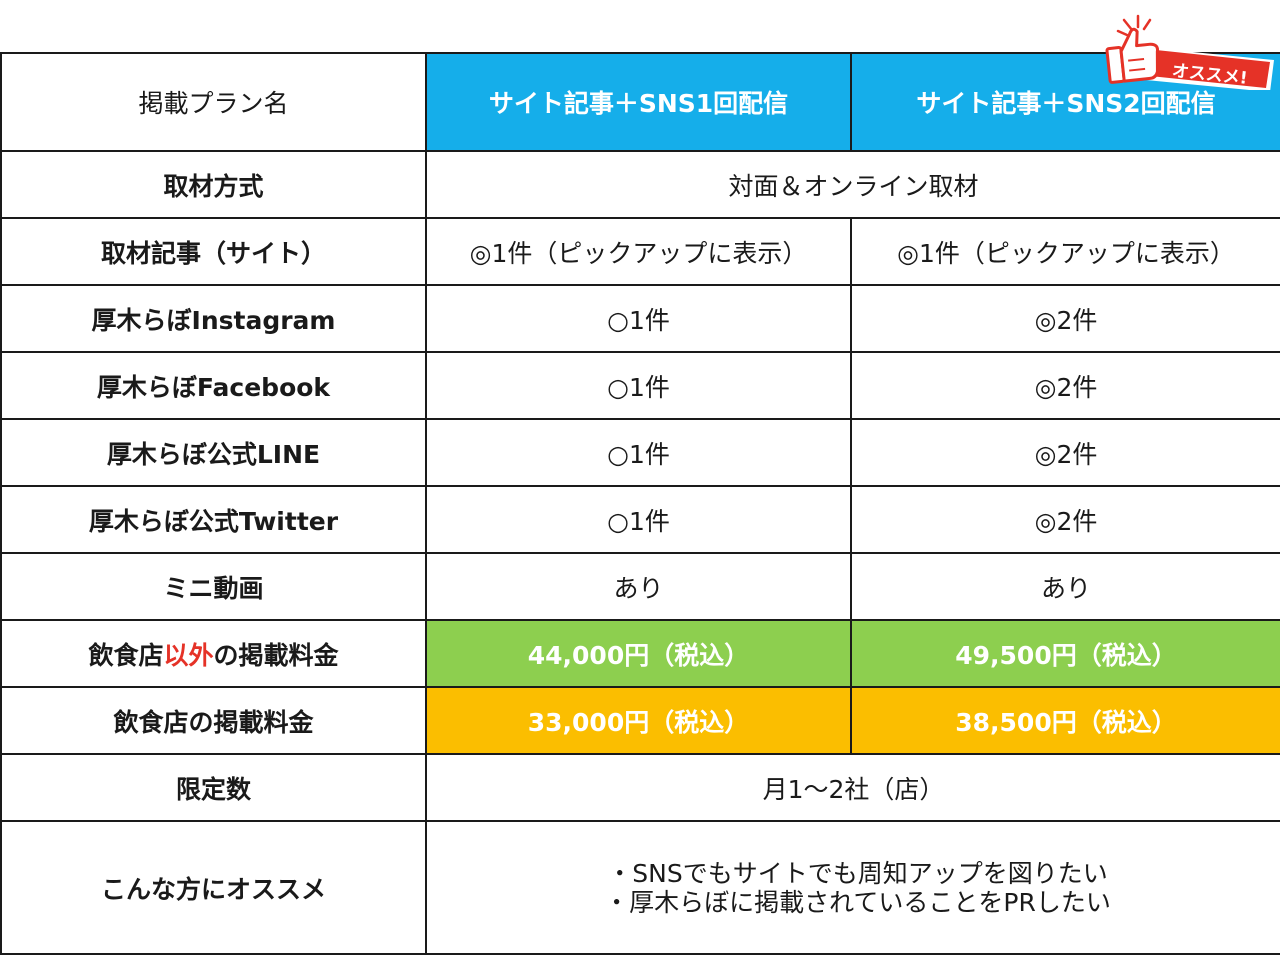 The height and width of the screenshot is (956, 1280). I want to click on recommend-badge: オススメ!, so click(1189, 53).